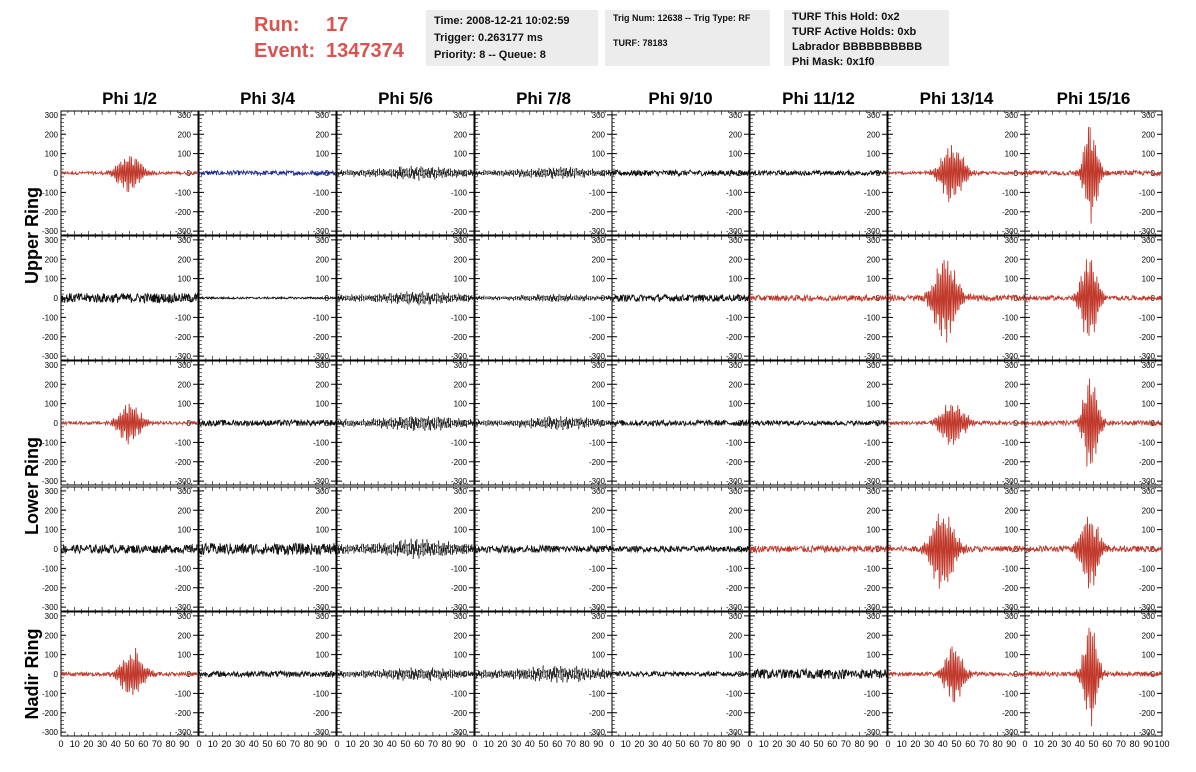  I want to click on panel-r2-c7-ylabel-right: -300, so click(1010, 356).